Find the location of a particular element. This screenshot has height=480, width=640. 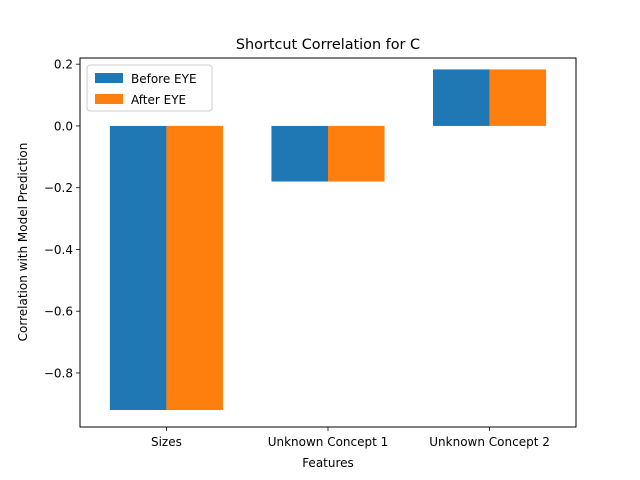

y-axis: 0.2 0.0 −0.2 −0.4 −0.6 −0.8 is located at coordinates (62, 219).